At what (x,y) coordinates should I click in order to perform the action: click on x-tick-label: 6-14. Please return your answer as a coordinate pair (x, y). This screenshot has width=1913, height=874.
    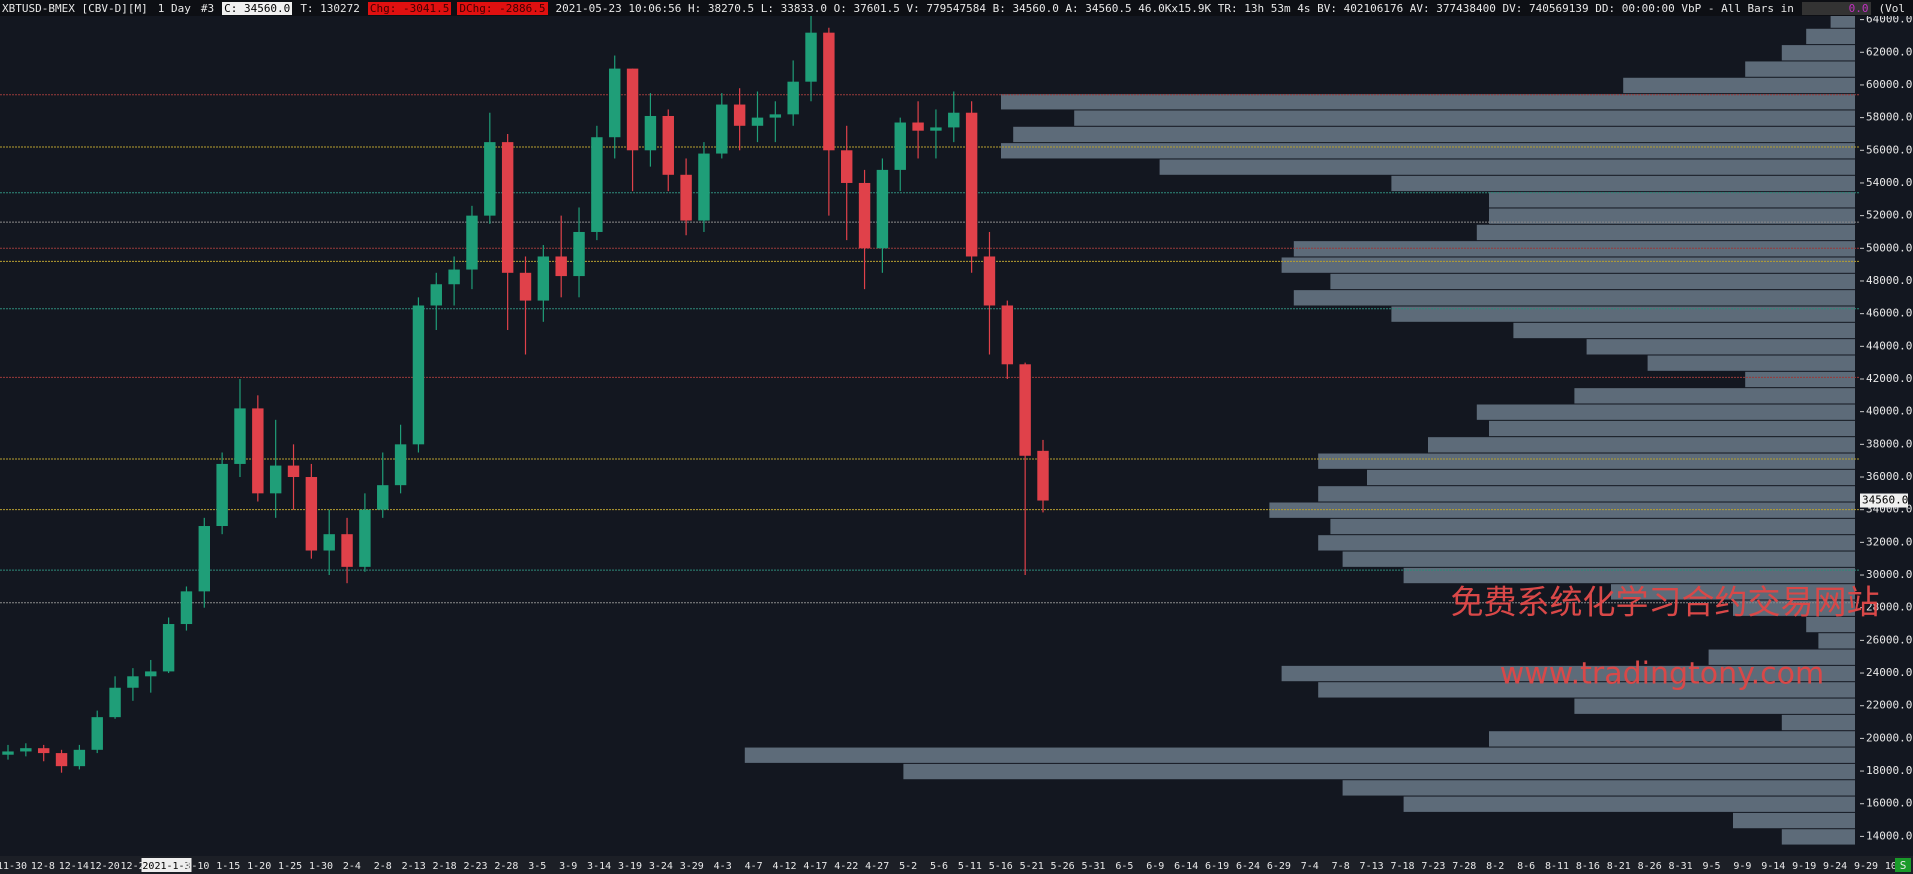
    Looking at the image, I should click on (1186, 866).